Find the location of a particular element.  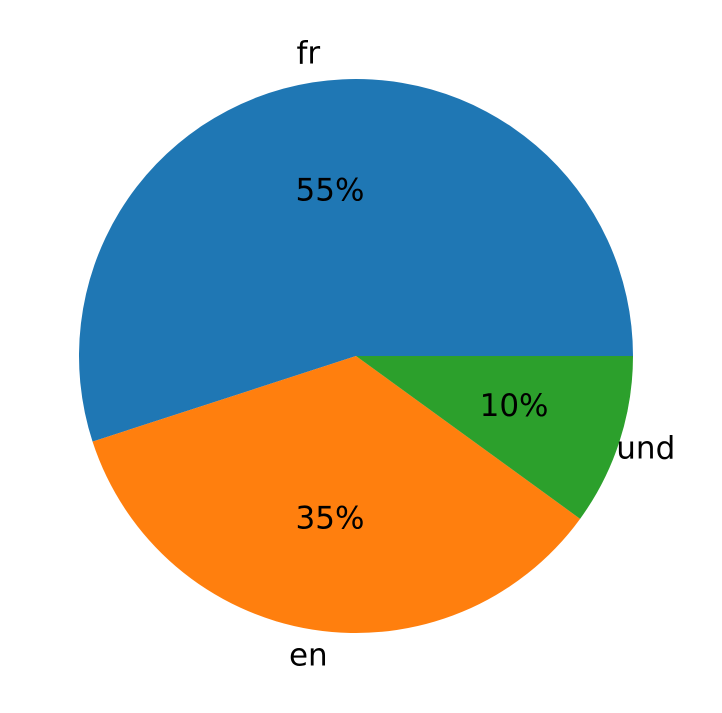

category-label: en is located at coordinates (308, 655).